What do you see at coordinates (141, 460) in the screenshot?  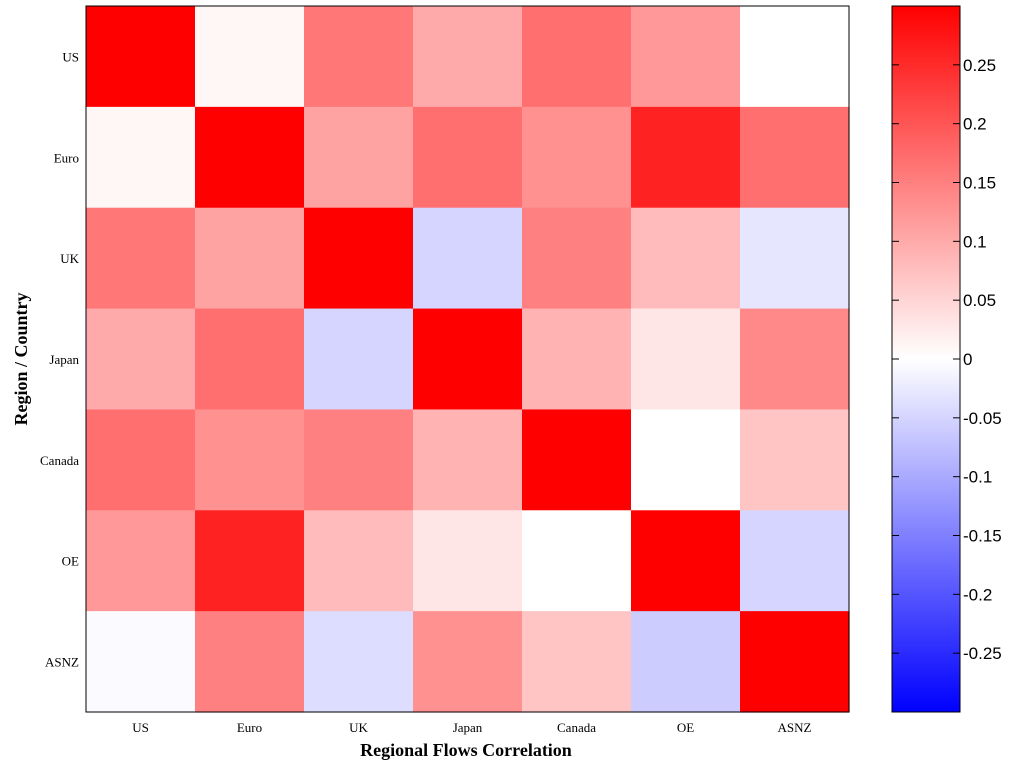 I see `heatmap-cell-canada-us` at bounding box center [141, 460].